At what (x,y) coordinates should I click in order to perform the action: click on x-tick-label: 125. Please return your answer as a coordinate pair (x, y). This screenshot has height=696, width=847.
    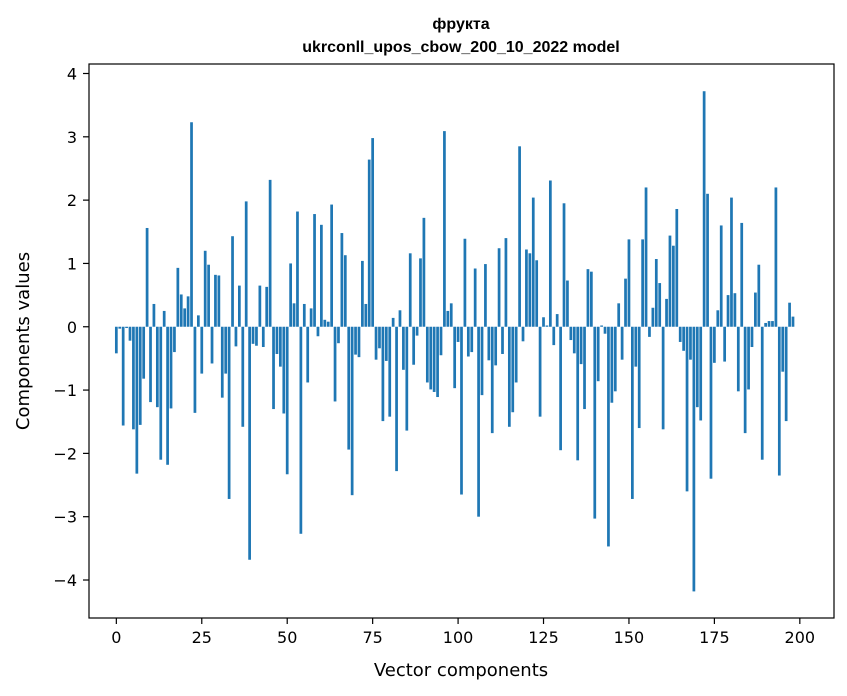
    Looking at the image, I should click on (543, 637).